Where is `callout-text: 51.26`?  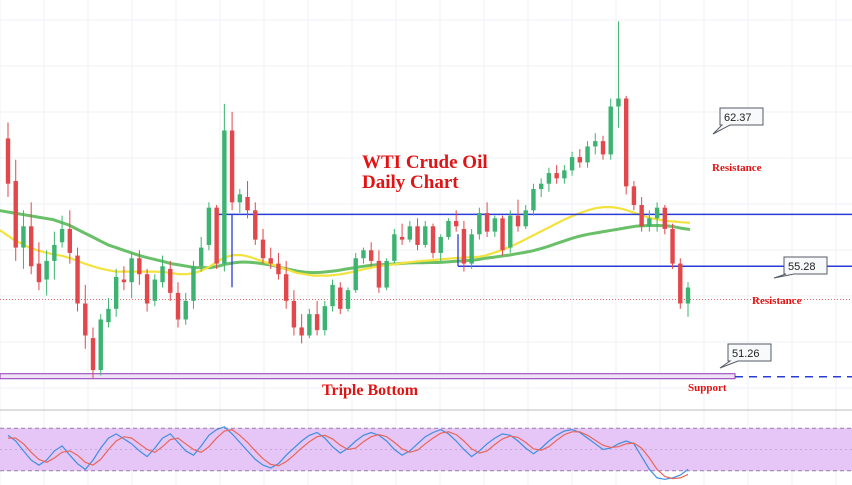
callout-text: 51.26 is located at coordinates (746, 354).